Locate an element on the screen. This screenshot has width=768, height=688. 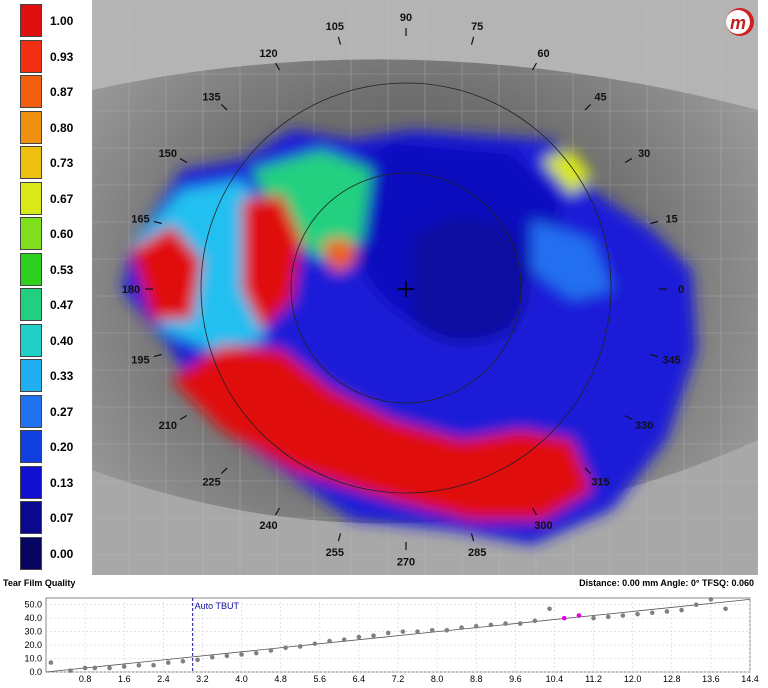
angle-label: 165 is located at coordinates (140, 220).